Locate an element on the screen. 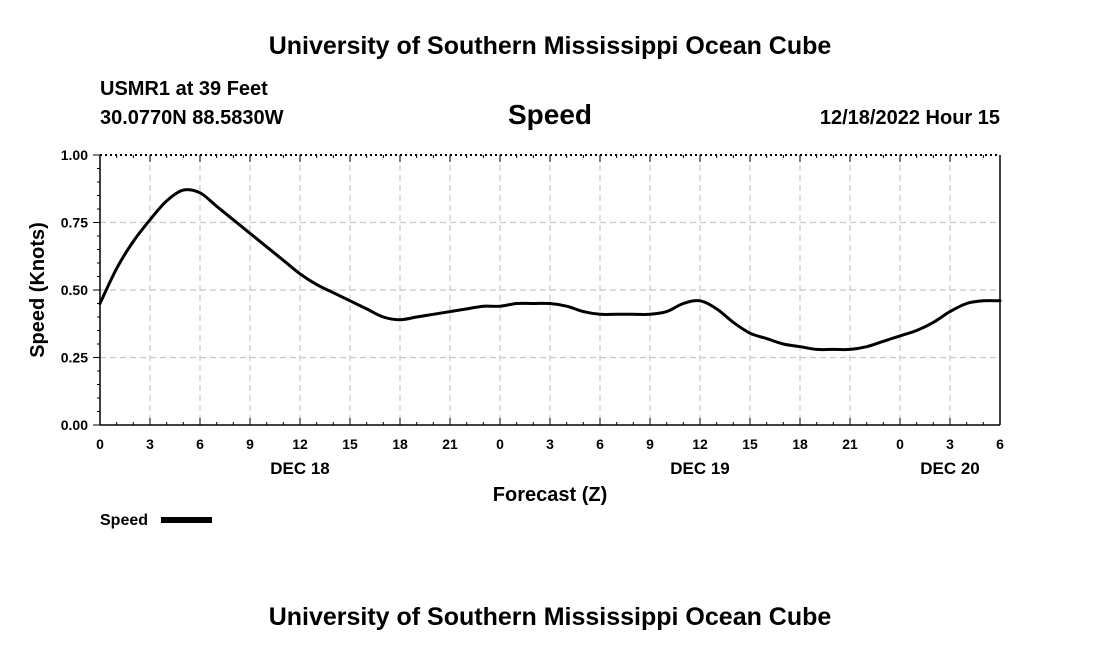 This screenshot has width=1100, height=650. y-tick-label: 0.50 is located at coordinates (74, 290).